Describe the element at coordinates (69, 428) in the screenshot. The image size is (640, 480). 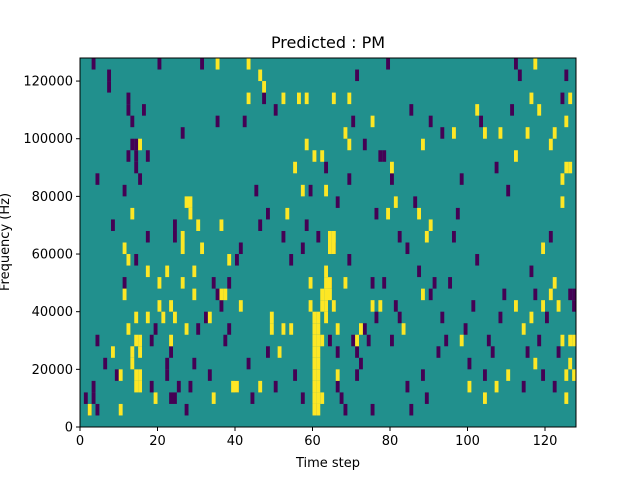
I see `y-tick-label: 0` at that location.